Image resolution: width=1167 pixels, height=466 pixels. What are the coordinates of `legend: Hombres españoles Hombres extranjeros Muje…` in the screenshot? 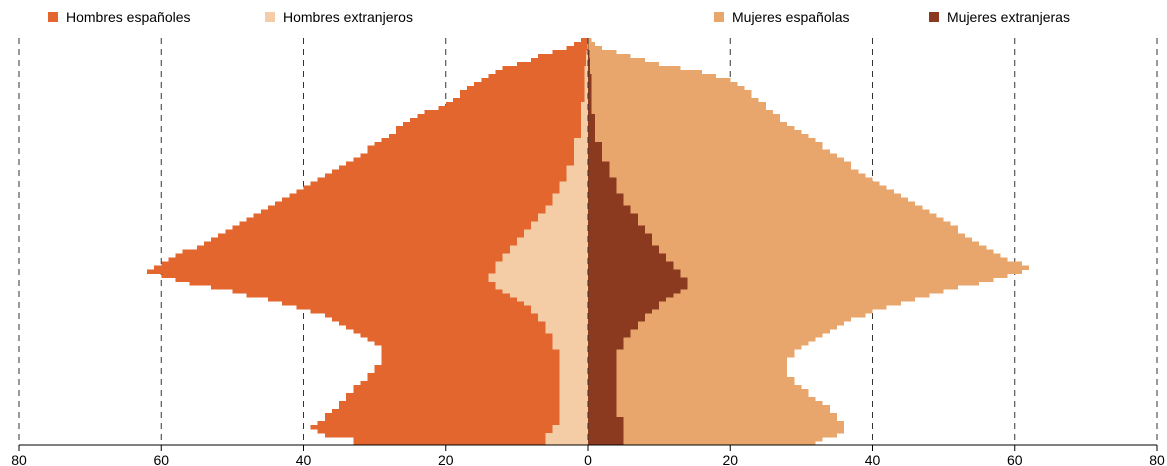 It's located at (559, 17).